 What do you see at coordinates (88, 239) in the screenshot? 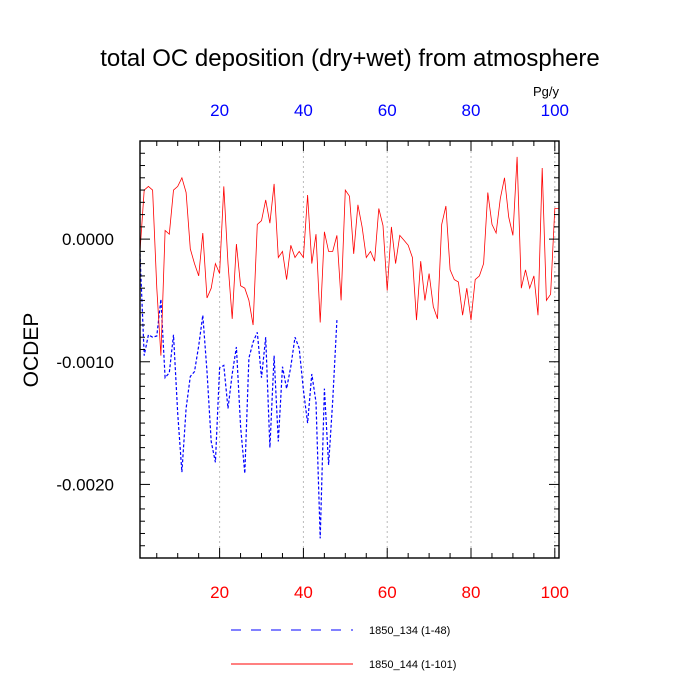
I see `y-tick-label: 0.0000` at bounding box center [88, 239].